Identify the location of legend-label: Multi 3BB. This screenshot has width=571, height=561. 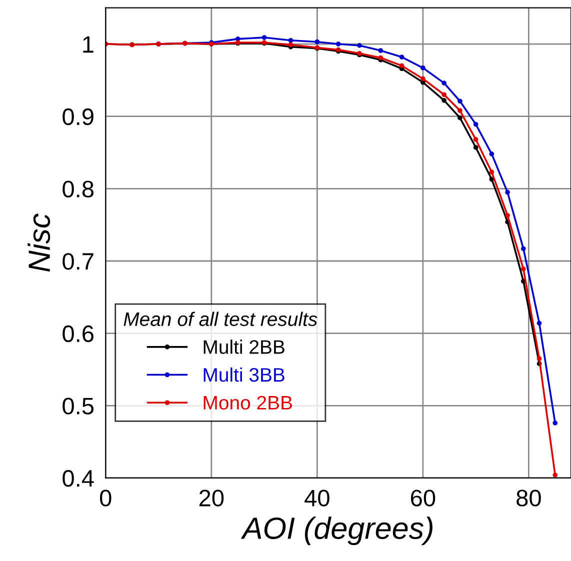
(244, 374).